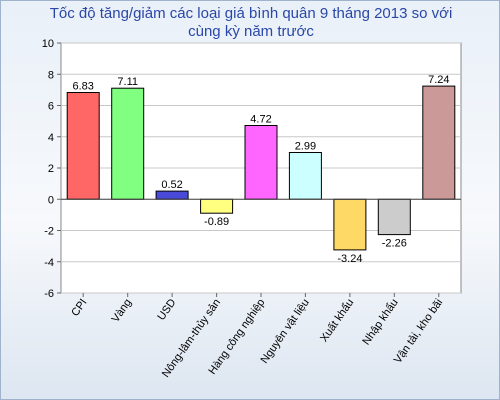  What do you see at coordinates (79, 308) in the screenshot?
I see `category-label-0: CPI` at bounding box center [79, 308].